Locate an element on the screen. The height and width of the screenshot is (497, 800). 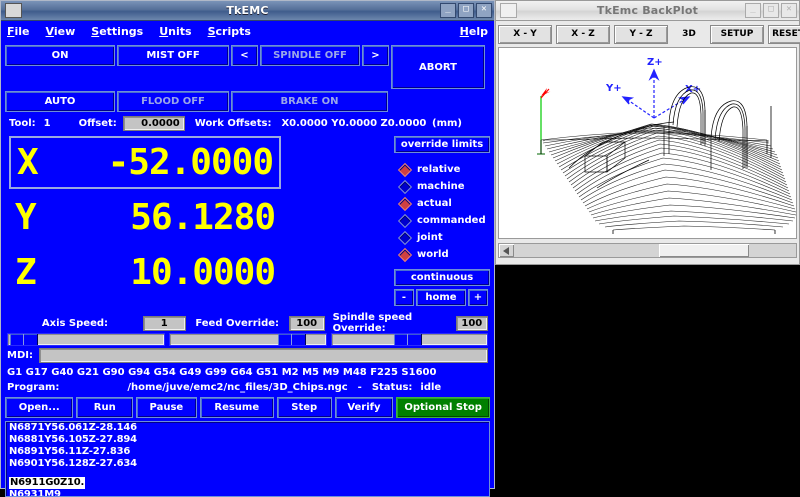
menu-scripts: Scripts is located at coordinates (229, 31).